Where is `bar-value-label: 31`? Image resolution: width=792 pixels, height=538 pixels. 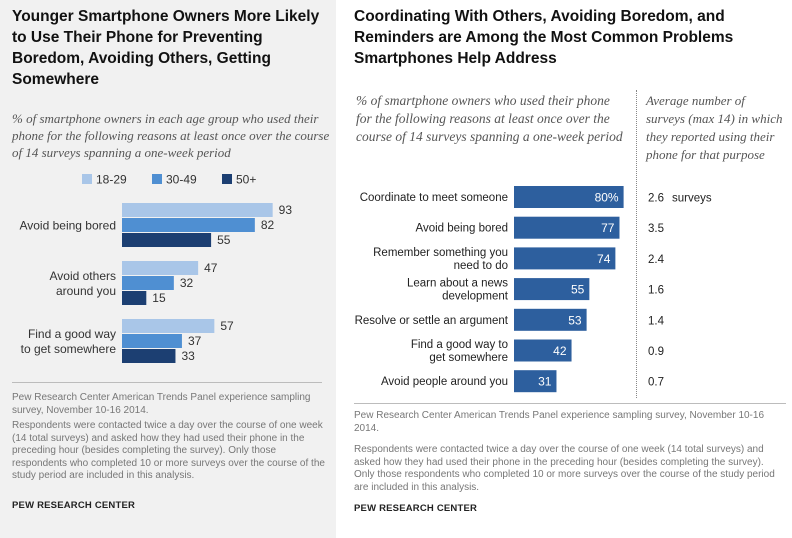 bar-value-label: 31 is located at coordinates (545, 382).